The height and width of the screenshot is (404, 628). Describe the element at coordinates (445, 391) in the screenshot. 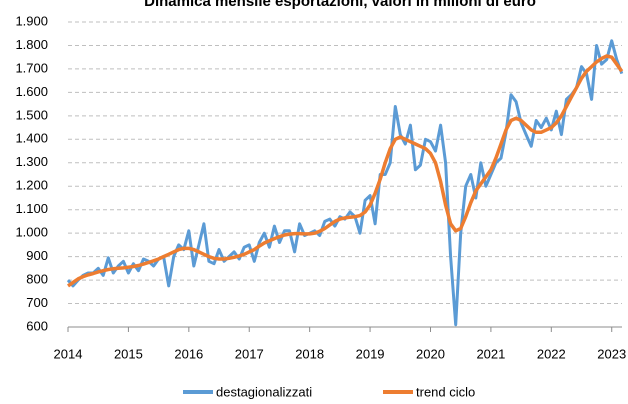

I see `legend-label: trend ciclo` at that location.